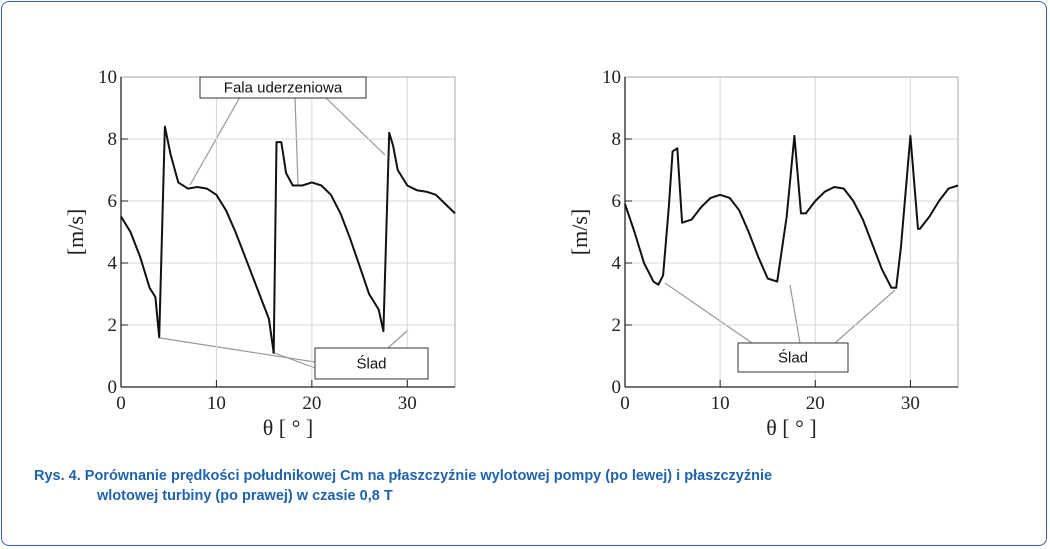  I want to click on caption-label: Rys. 4., so click(57, 476).